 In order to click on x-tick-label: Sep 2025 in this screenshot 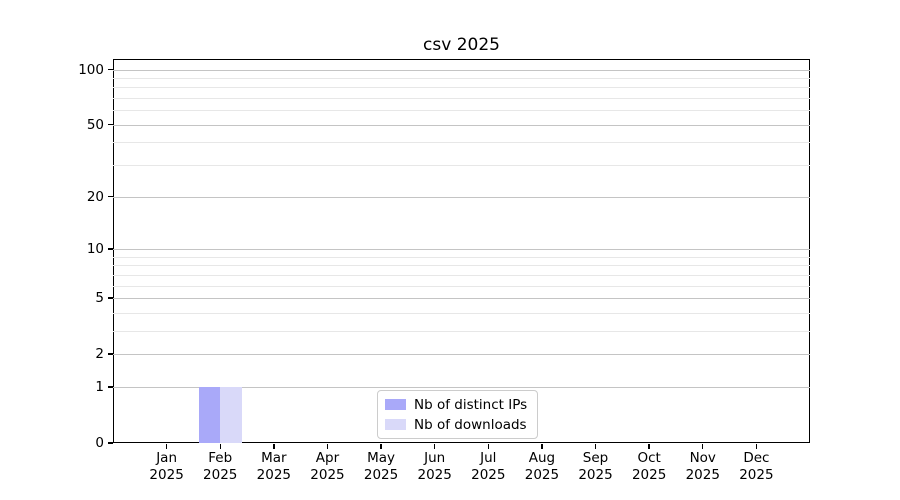, I will do `click(596, 466)`.